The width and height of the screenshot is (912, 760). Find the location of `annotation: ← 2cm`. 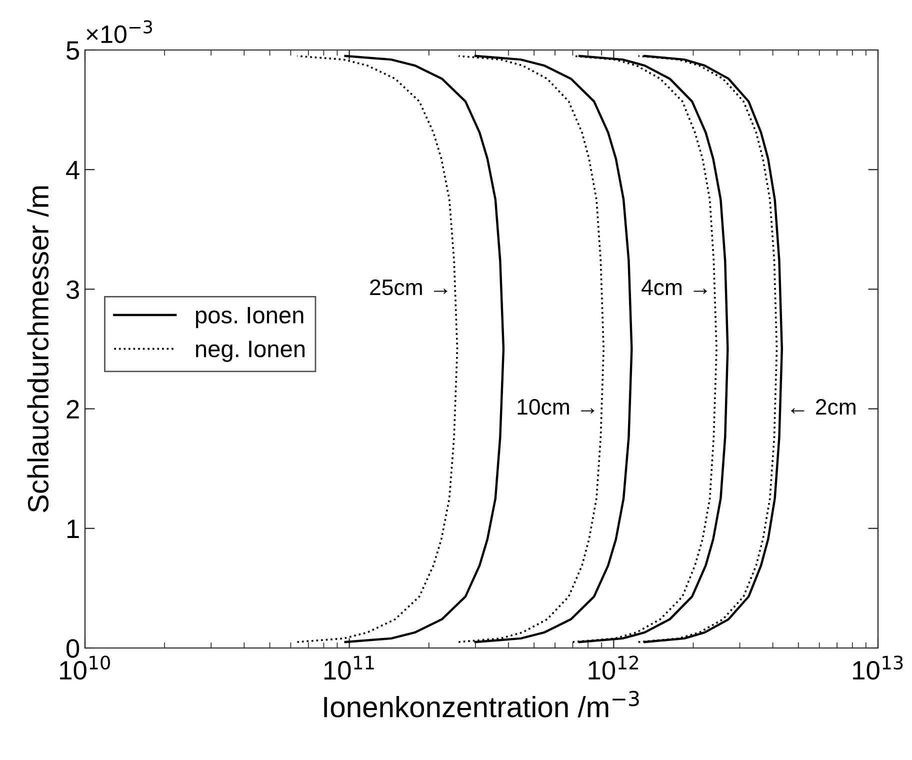

annotation: ← 2cm is located at coordinates (823, 407).